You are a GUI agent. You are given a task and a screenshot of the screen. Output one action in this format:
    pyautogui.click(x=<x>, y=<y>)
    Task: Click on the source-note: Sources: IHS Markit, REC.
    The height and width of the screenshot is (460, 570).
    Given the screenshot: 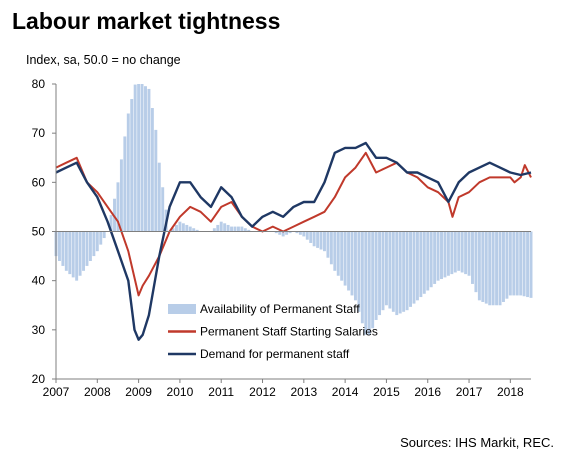 What is the action you would take?
    pyautogui.click(x=477, y=442)
    